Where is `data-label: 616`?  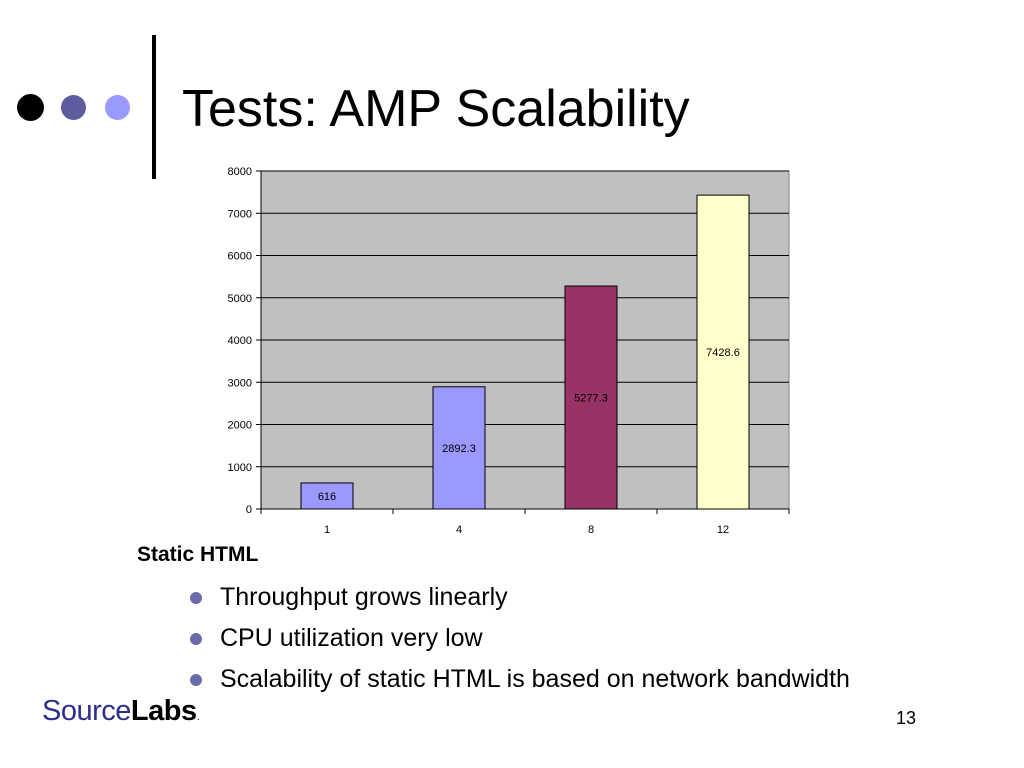
data-label: 616 is located at coordinates (327, 497).